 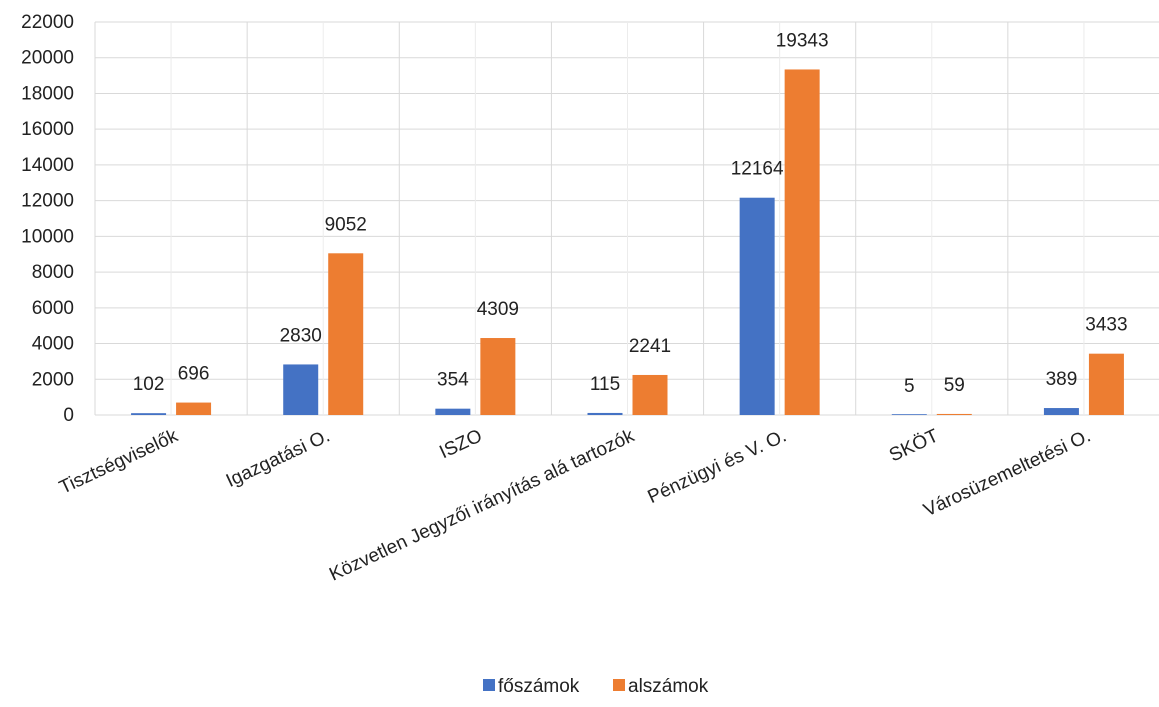 What do you see at coordinates (539, 686) in the screenshot?
I see `legend-label: főszámok` at bounding box center [539, 686].